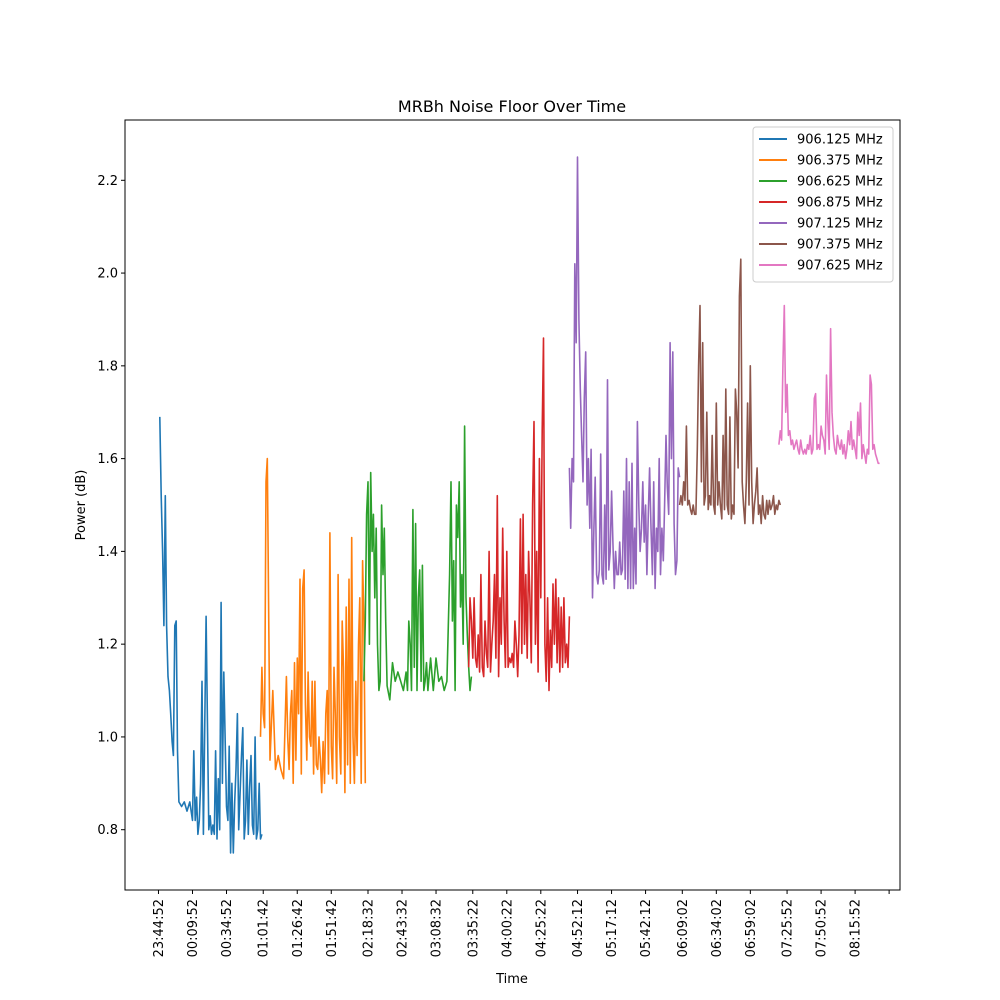 The width and height of the screenshot is (1000, 1000). Describe the element at coordinates (107, 459) in the screenshot. I see `y-tick-label: 1.6` at that location.